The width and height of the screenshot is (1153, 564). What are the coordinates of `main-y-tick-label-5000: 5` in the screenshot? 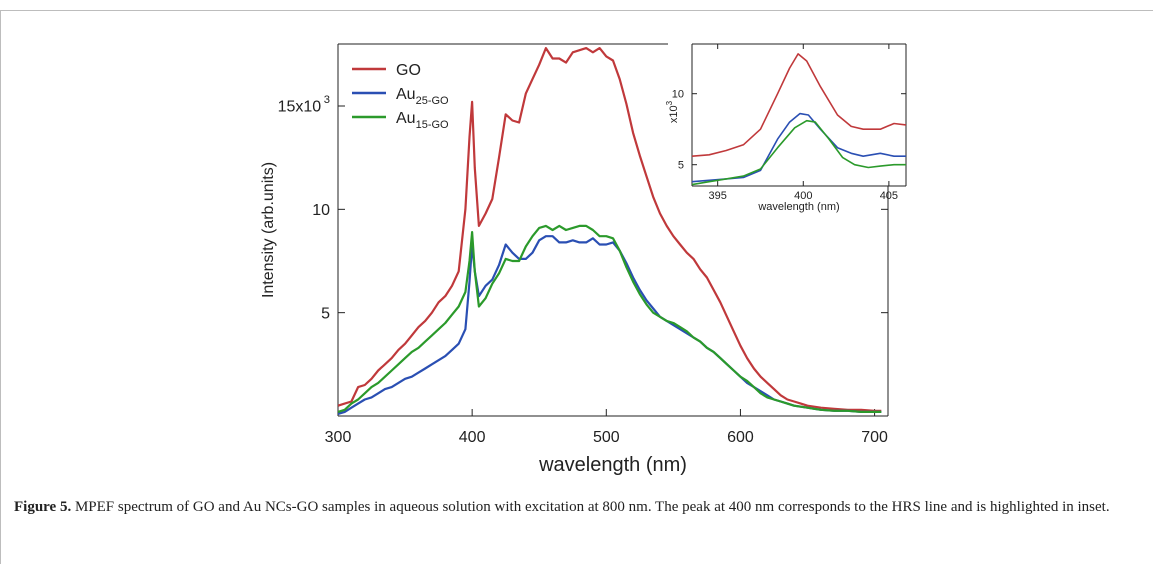 It's located at (325, 313).